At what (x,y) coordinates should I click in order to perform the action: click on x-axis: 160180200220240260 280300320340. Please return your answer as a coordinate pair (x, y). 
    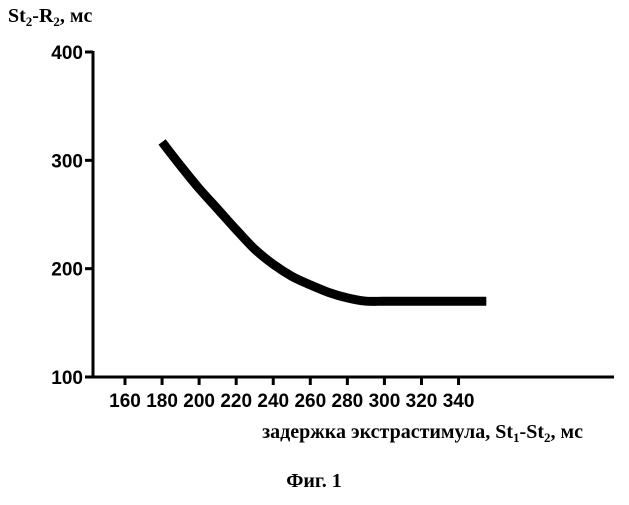
    Looking at the image, I should click on (353, 394).